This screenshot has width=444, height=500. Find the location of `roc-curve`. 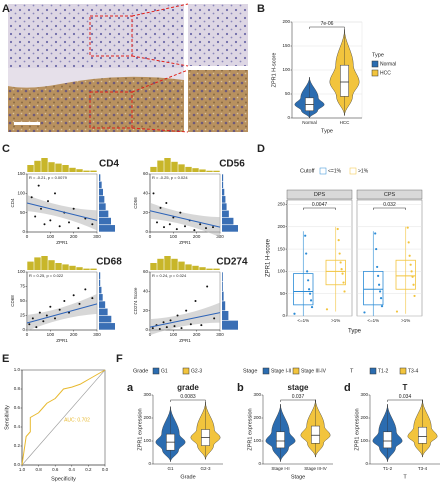

roc-curve is located at coordinates (63, 417).